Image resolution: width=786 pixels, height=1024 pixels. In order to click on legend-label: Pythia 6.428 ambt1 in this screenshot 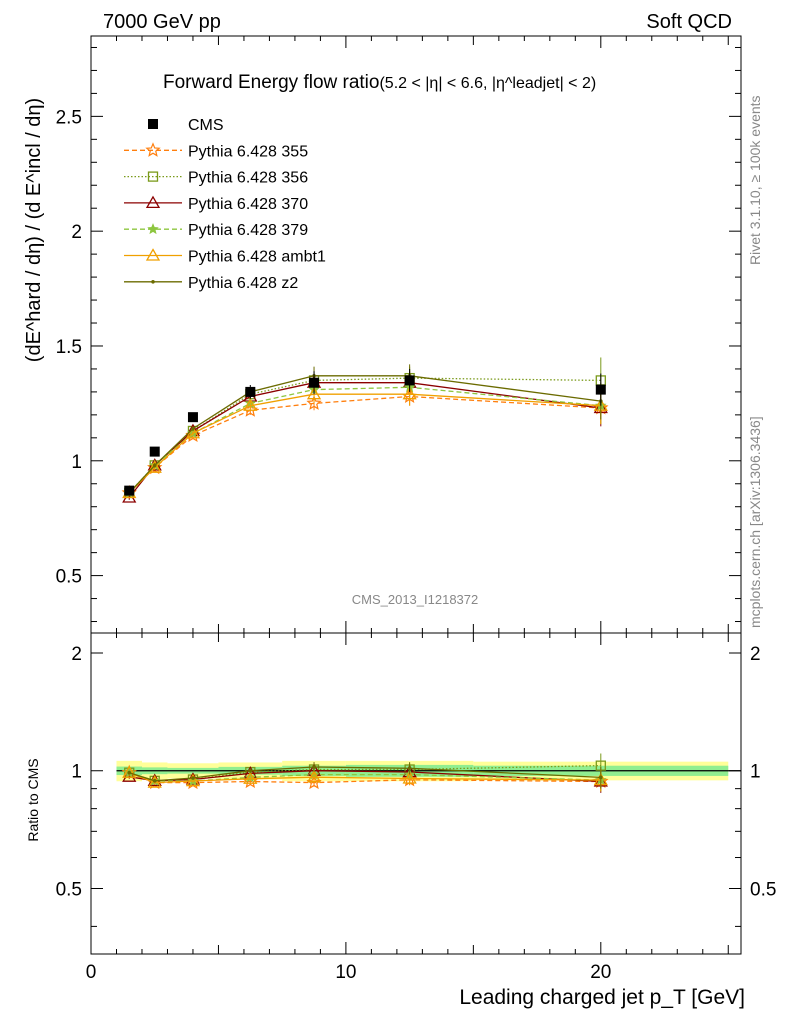, I will do `click(257, 257)`.